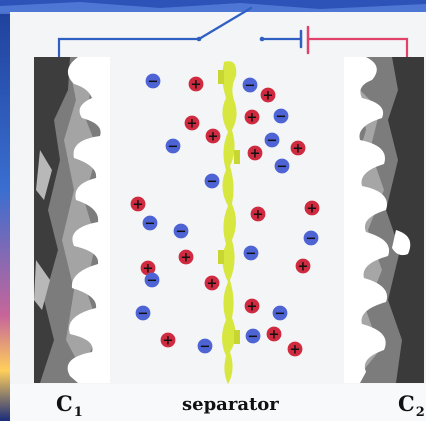  I want to click on label-c2-letter: C, so click(406, 403).